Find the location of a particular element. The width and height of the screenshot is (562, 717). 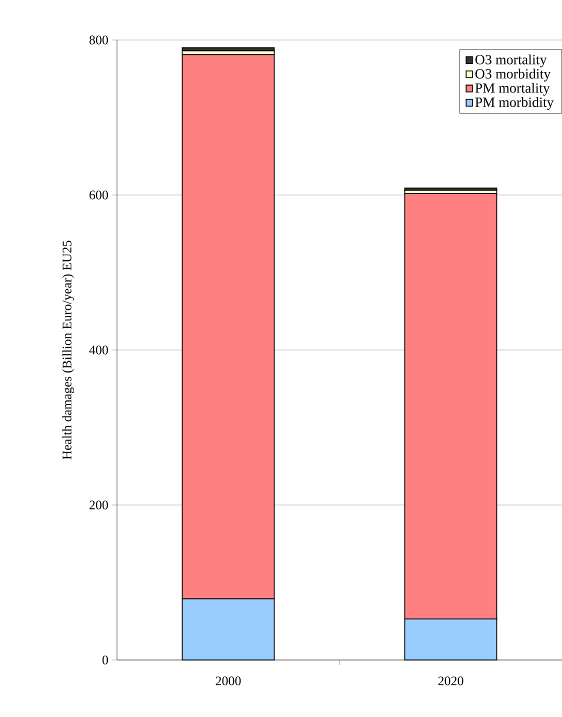

y-tick-label: 200 is located at coordinates (98, 505).